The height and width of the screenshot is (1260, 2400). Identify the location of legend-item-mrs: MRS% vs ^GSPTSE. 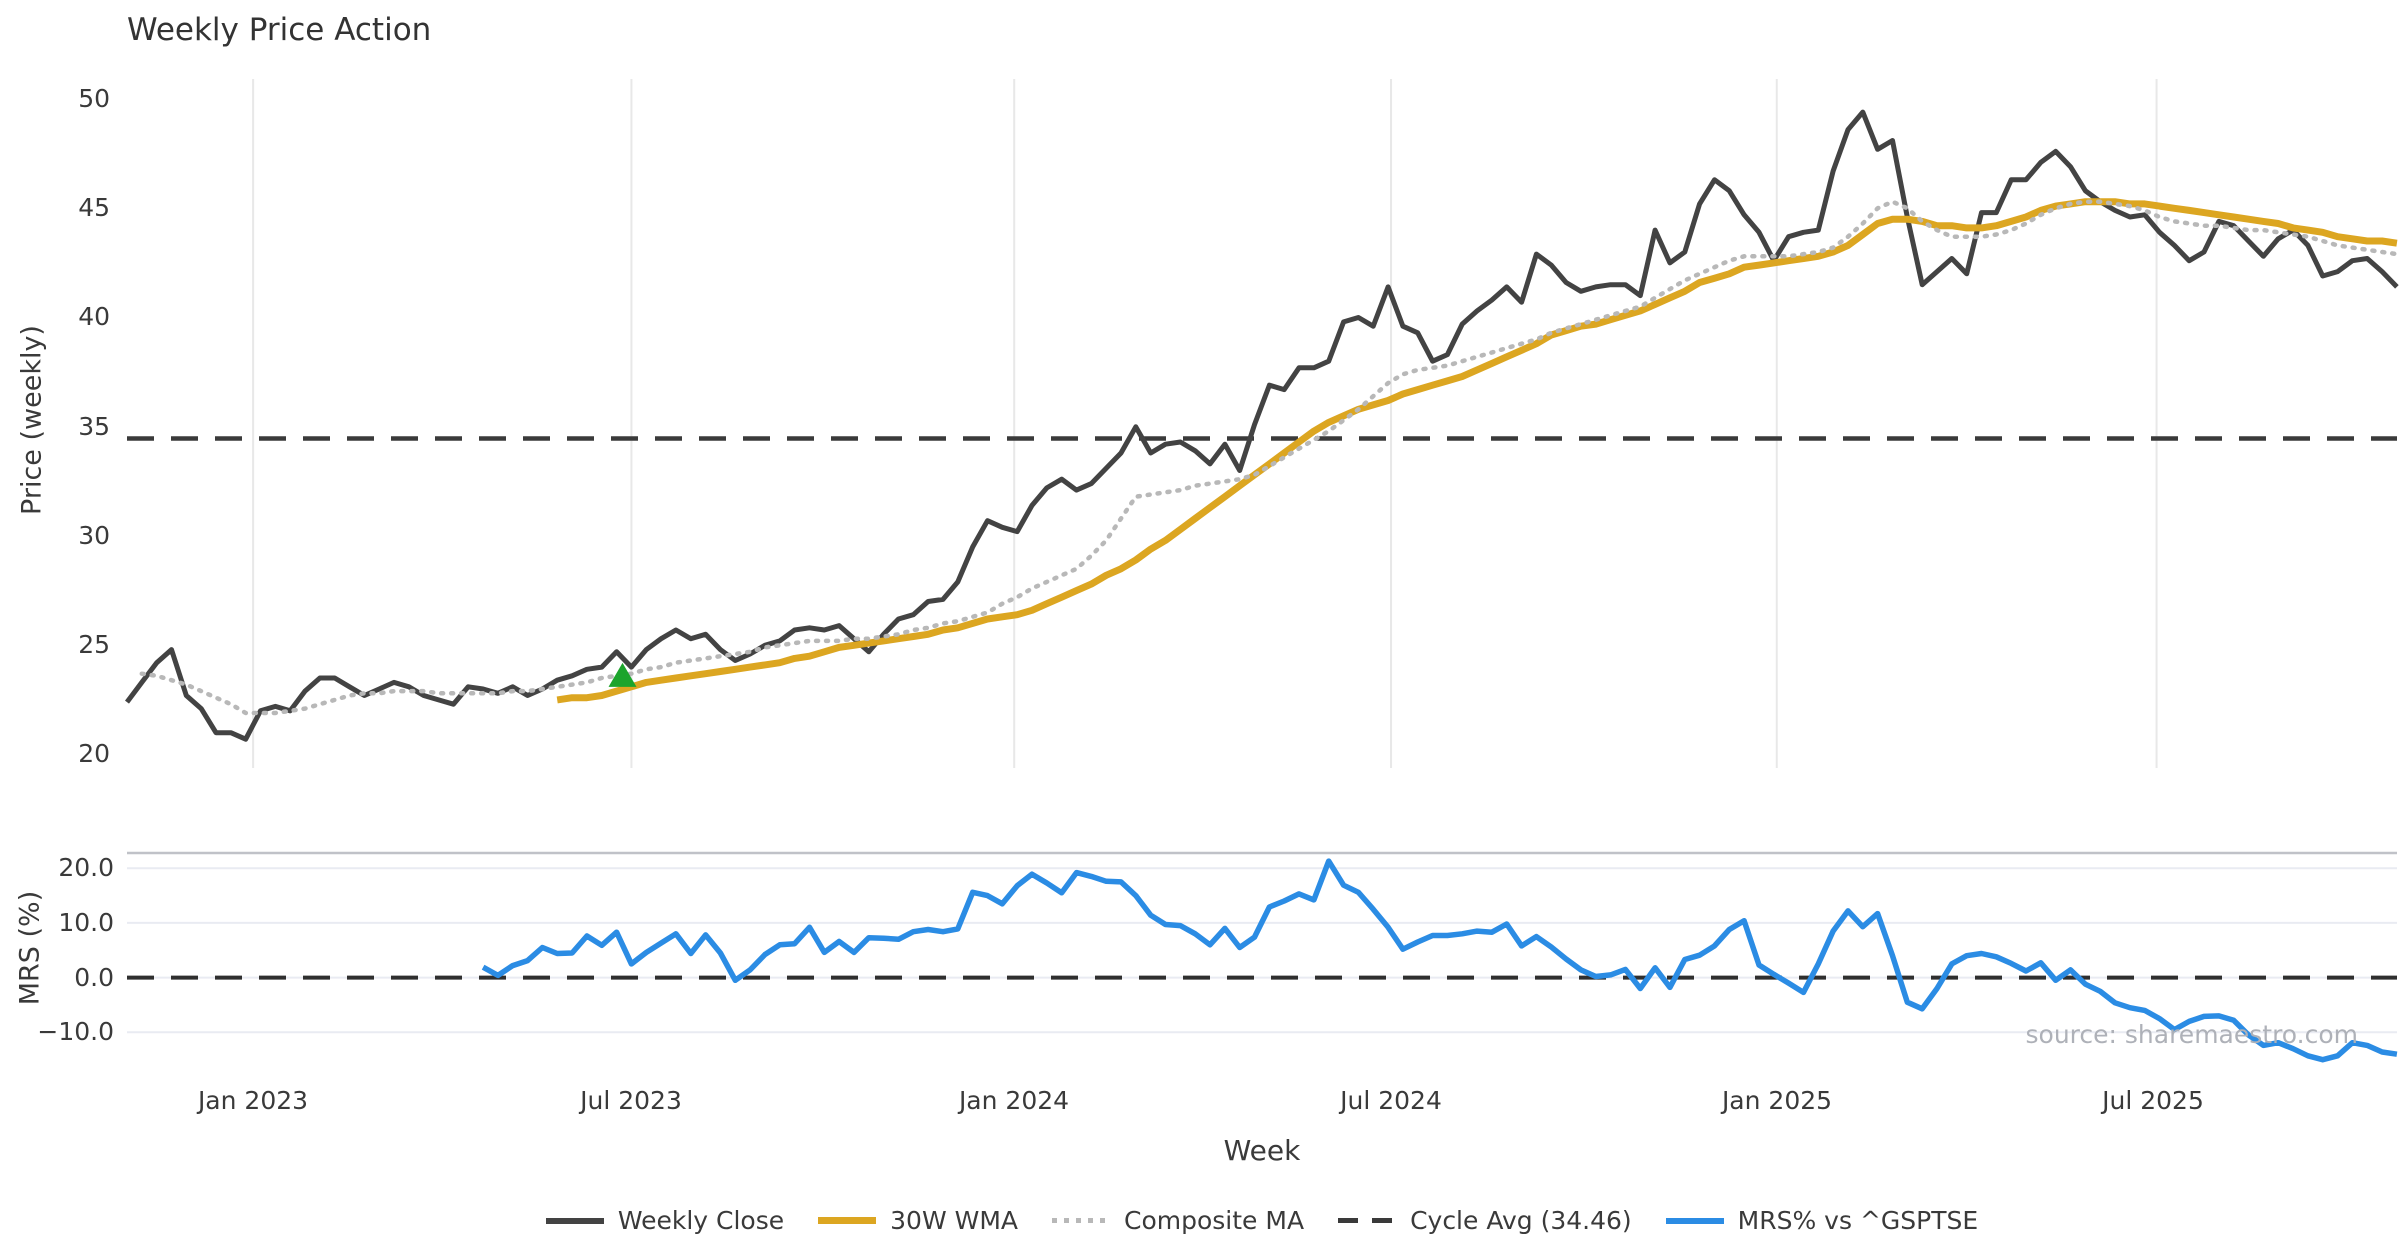
(1822, 1220).